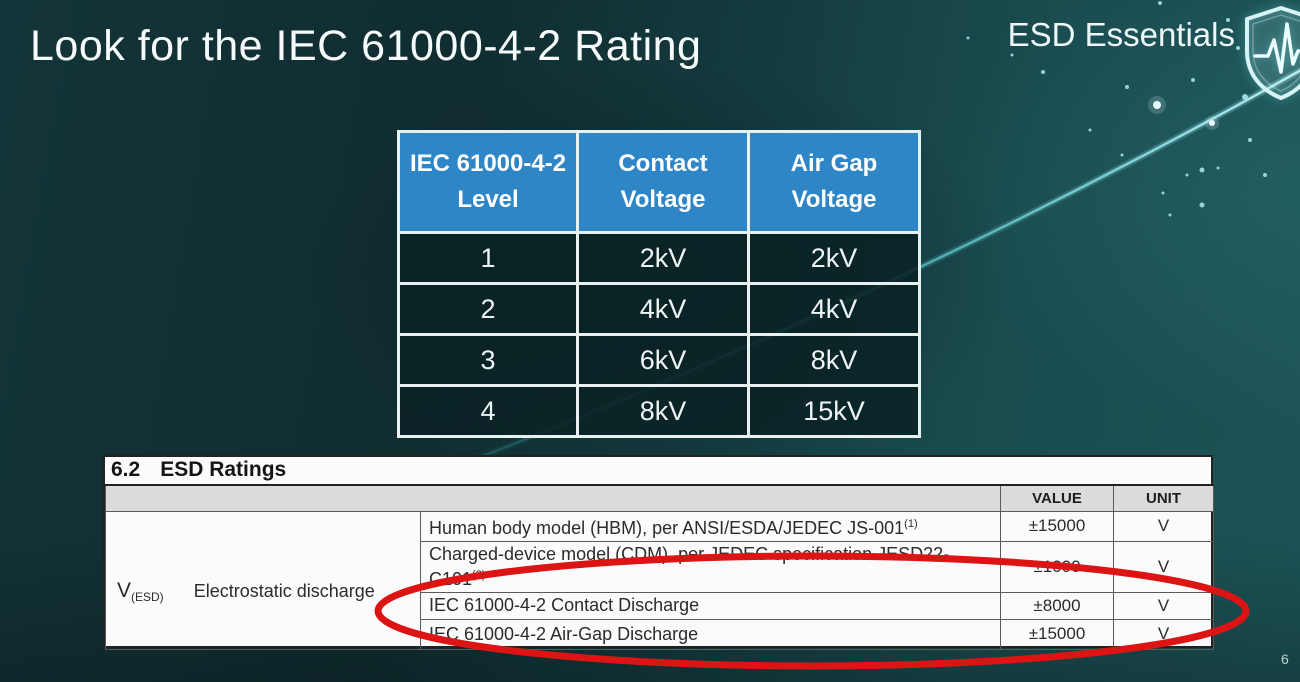 This screenshot has width=1300, height=682. What do you see at coordinates (140, 591) in the screenshot?
I see `parameter-symbol: V(ESD)` at bounding box center [140, 591].